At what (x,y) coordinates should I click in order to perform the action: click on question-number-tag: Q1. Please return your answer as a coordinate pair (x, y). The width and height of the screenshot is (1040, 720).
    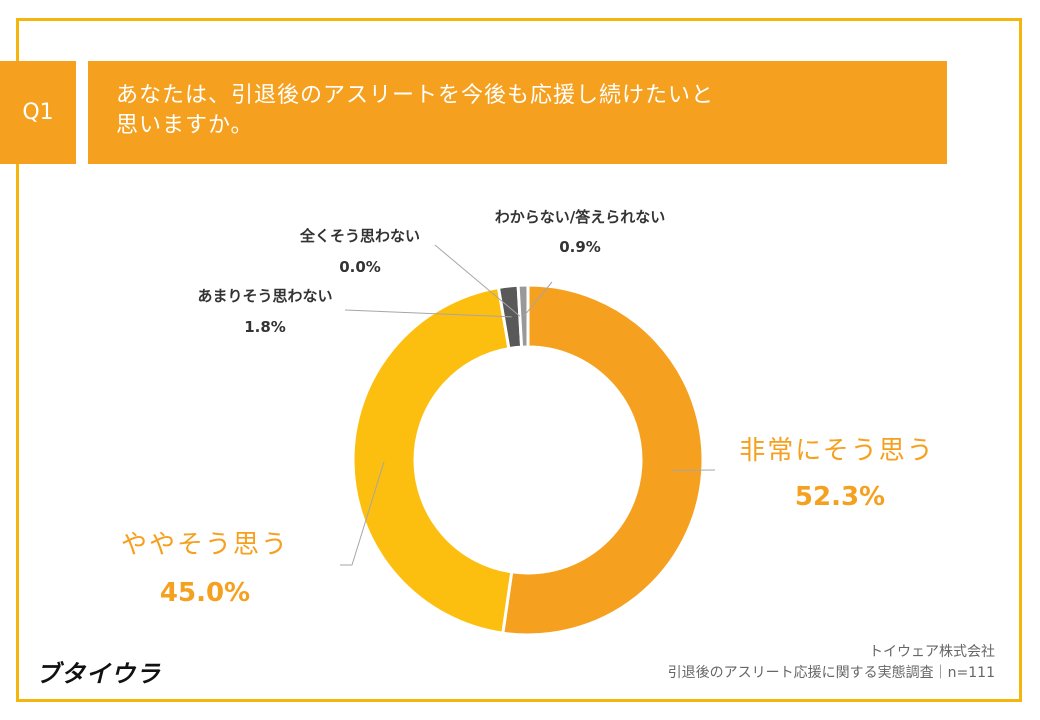
    Looking at the image, I should click on (38, 112).